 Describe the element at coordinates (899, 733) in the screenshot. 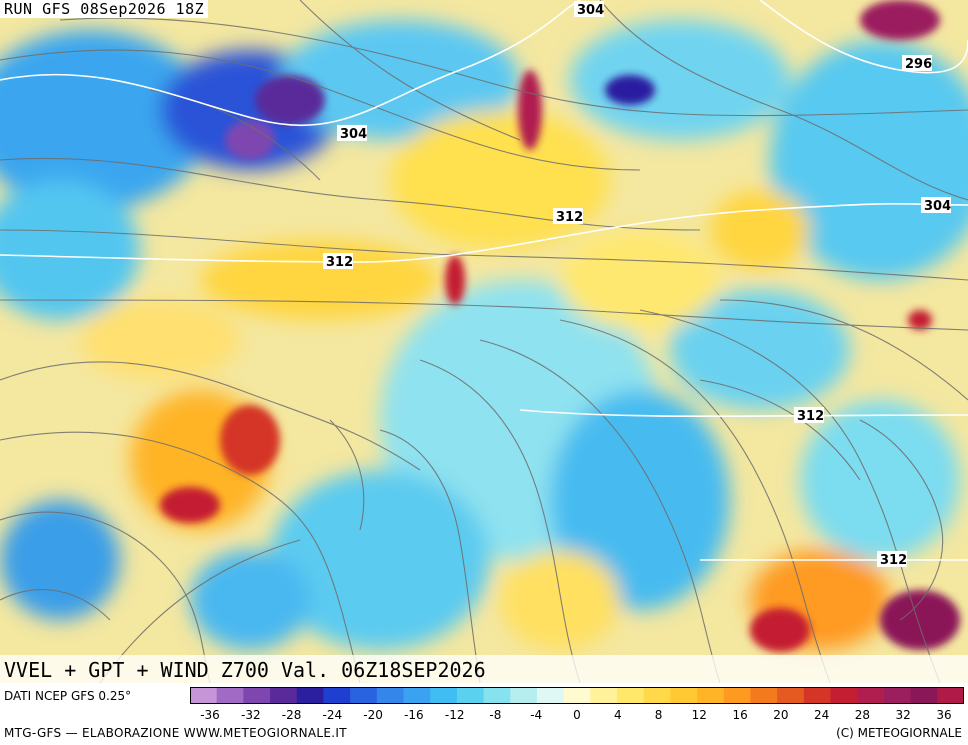

I see `copyright: (C) METEOGIORNALE` at that location.